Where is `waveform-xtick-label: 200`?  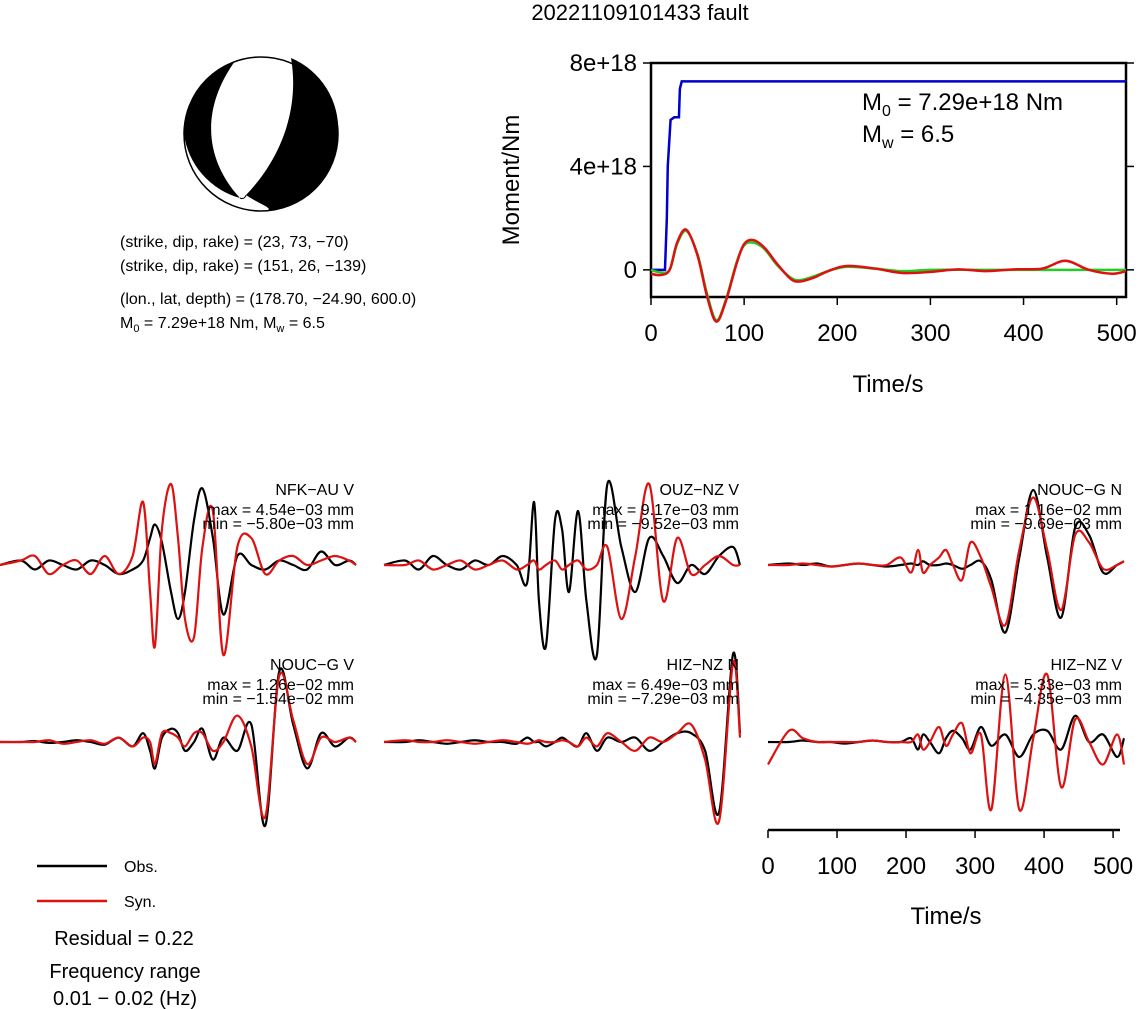
waveform-xtick-label: 200 is located at coordinates (906, 866).